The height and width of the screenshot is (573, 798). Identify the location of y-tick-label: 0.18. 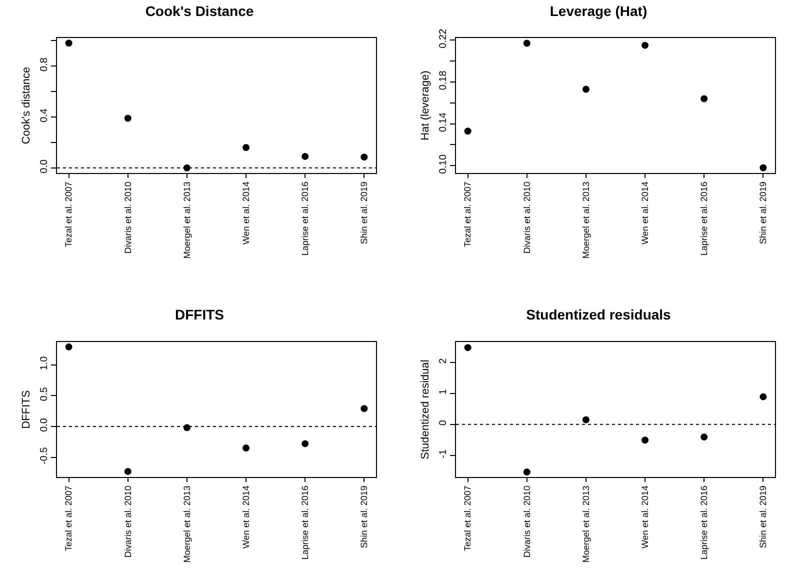
(443, 80).